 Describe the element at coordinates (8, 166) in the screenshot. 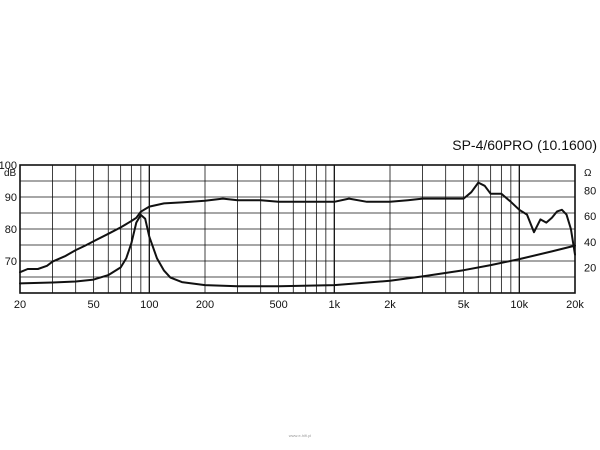

I see `left-tick-label: 100` at that location.